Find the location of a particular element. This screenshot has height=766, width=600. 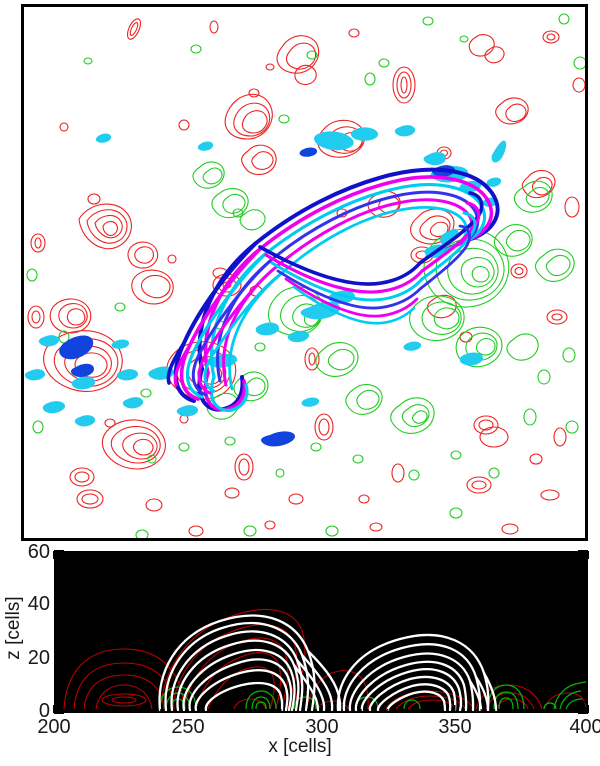

ytick-60: 60 is located at coordinates (38, 552).